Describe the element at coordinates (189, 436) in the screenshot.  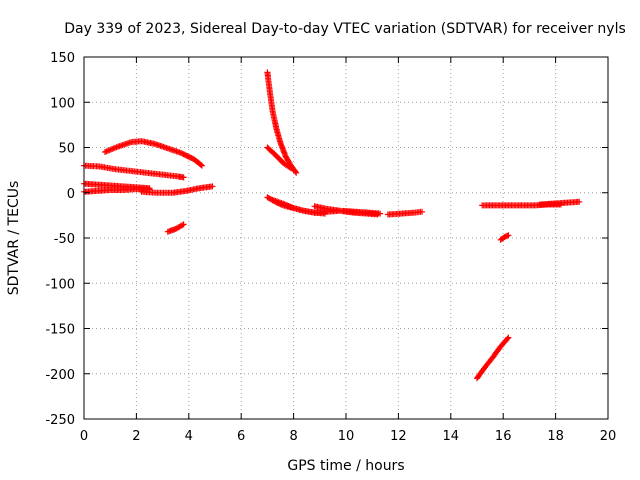
I see `x-tick-label: 4` at that location.